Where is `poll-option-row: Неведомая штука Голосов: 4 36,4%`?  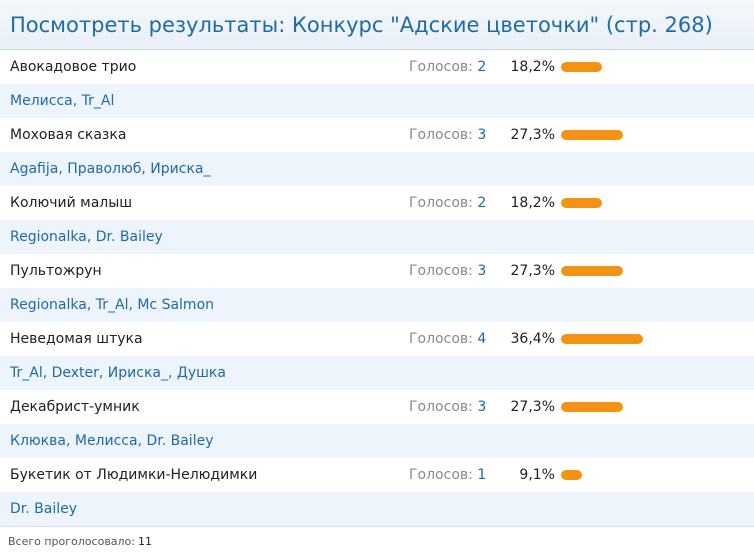
poll-option-row: Неведомая штука Голосов: 4 36,4% is located at coordinates (377, 339).